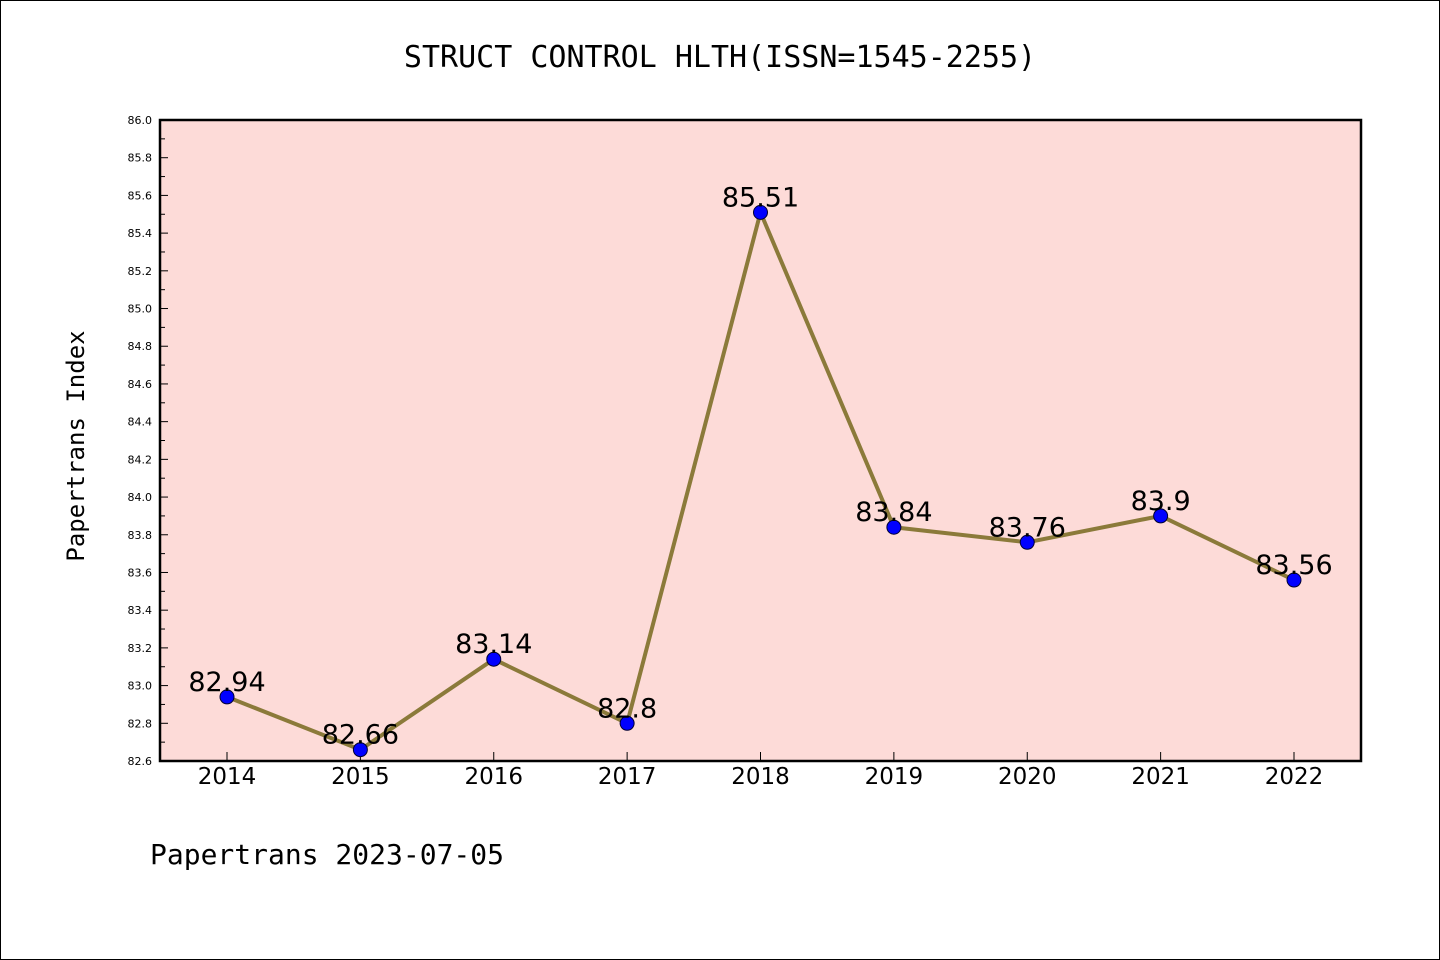 The width and height of the screenshot is (1440, 960). Describe the element at coordinates (140, 346) in the screenshot. I see `y-tick-label: 84.8` at that location.